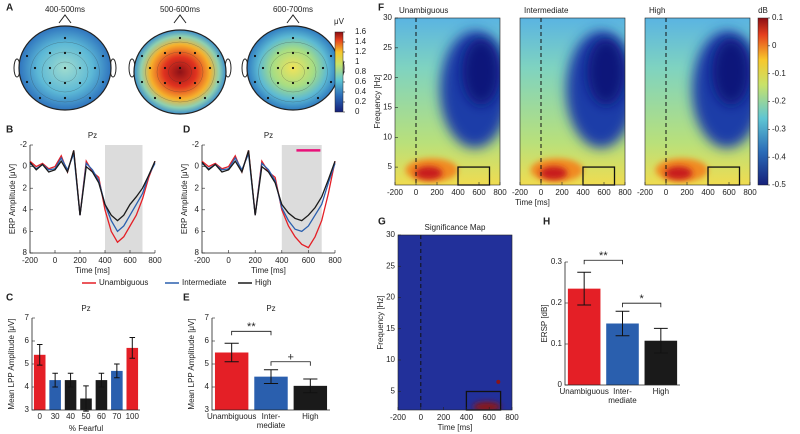 The height and width of the screenshot is (434, 800). Describe the element at coordinates (583, 391) in the screenshot. I see `x-tick-label: Unambiguous` at that location.